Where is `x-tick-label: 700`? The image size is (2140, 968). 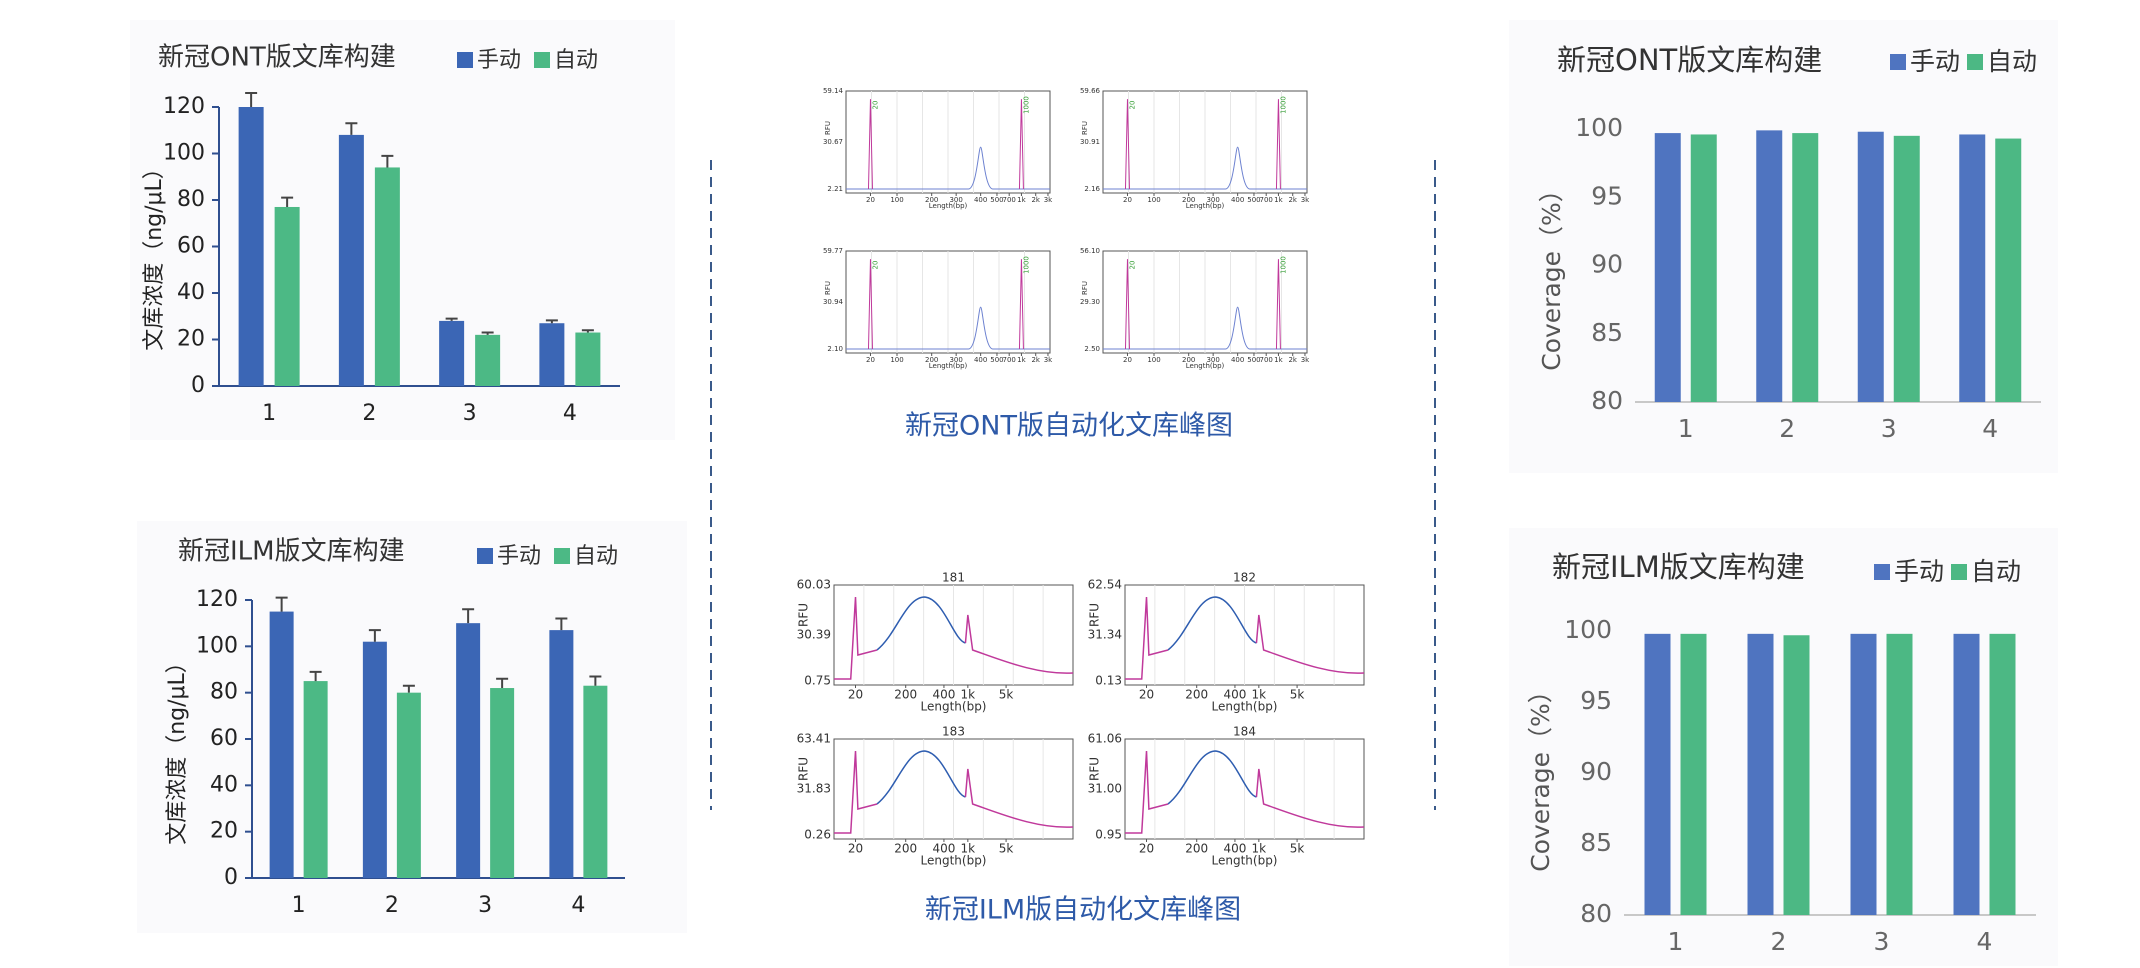 x-tick-label: 700 is located at coordinates (1266, 360).